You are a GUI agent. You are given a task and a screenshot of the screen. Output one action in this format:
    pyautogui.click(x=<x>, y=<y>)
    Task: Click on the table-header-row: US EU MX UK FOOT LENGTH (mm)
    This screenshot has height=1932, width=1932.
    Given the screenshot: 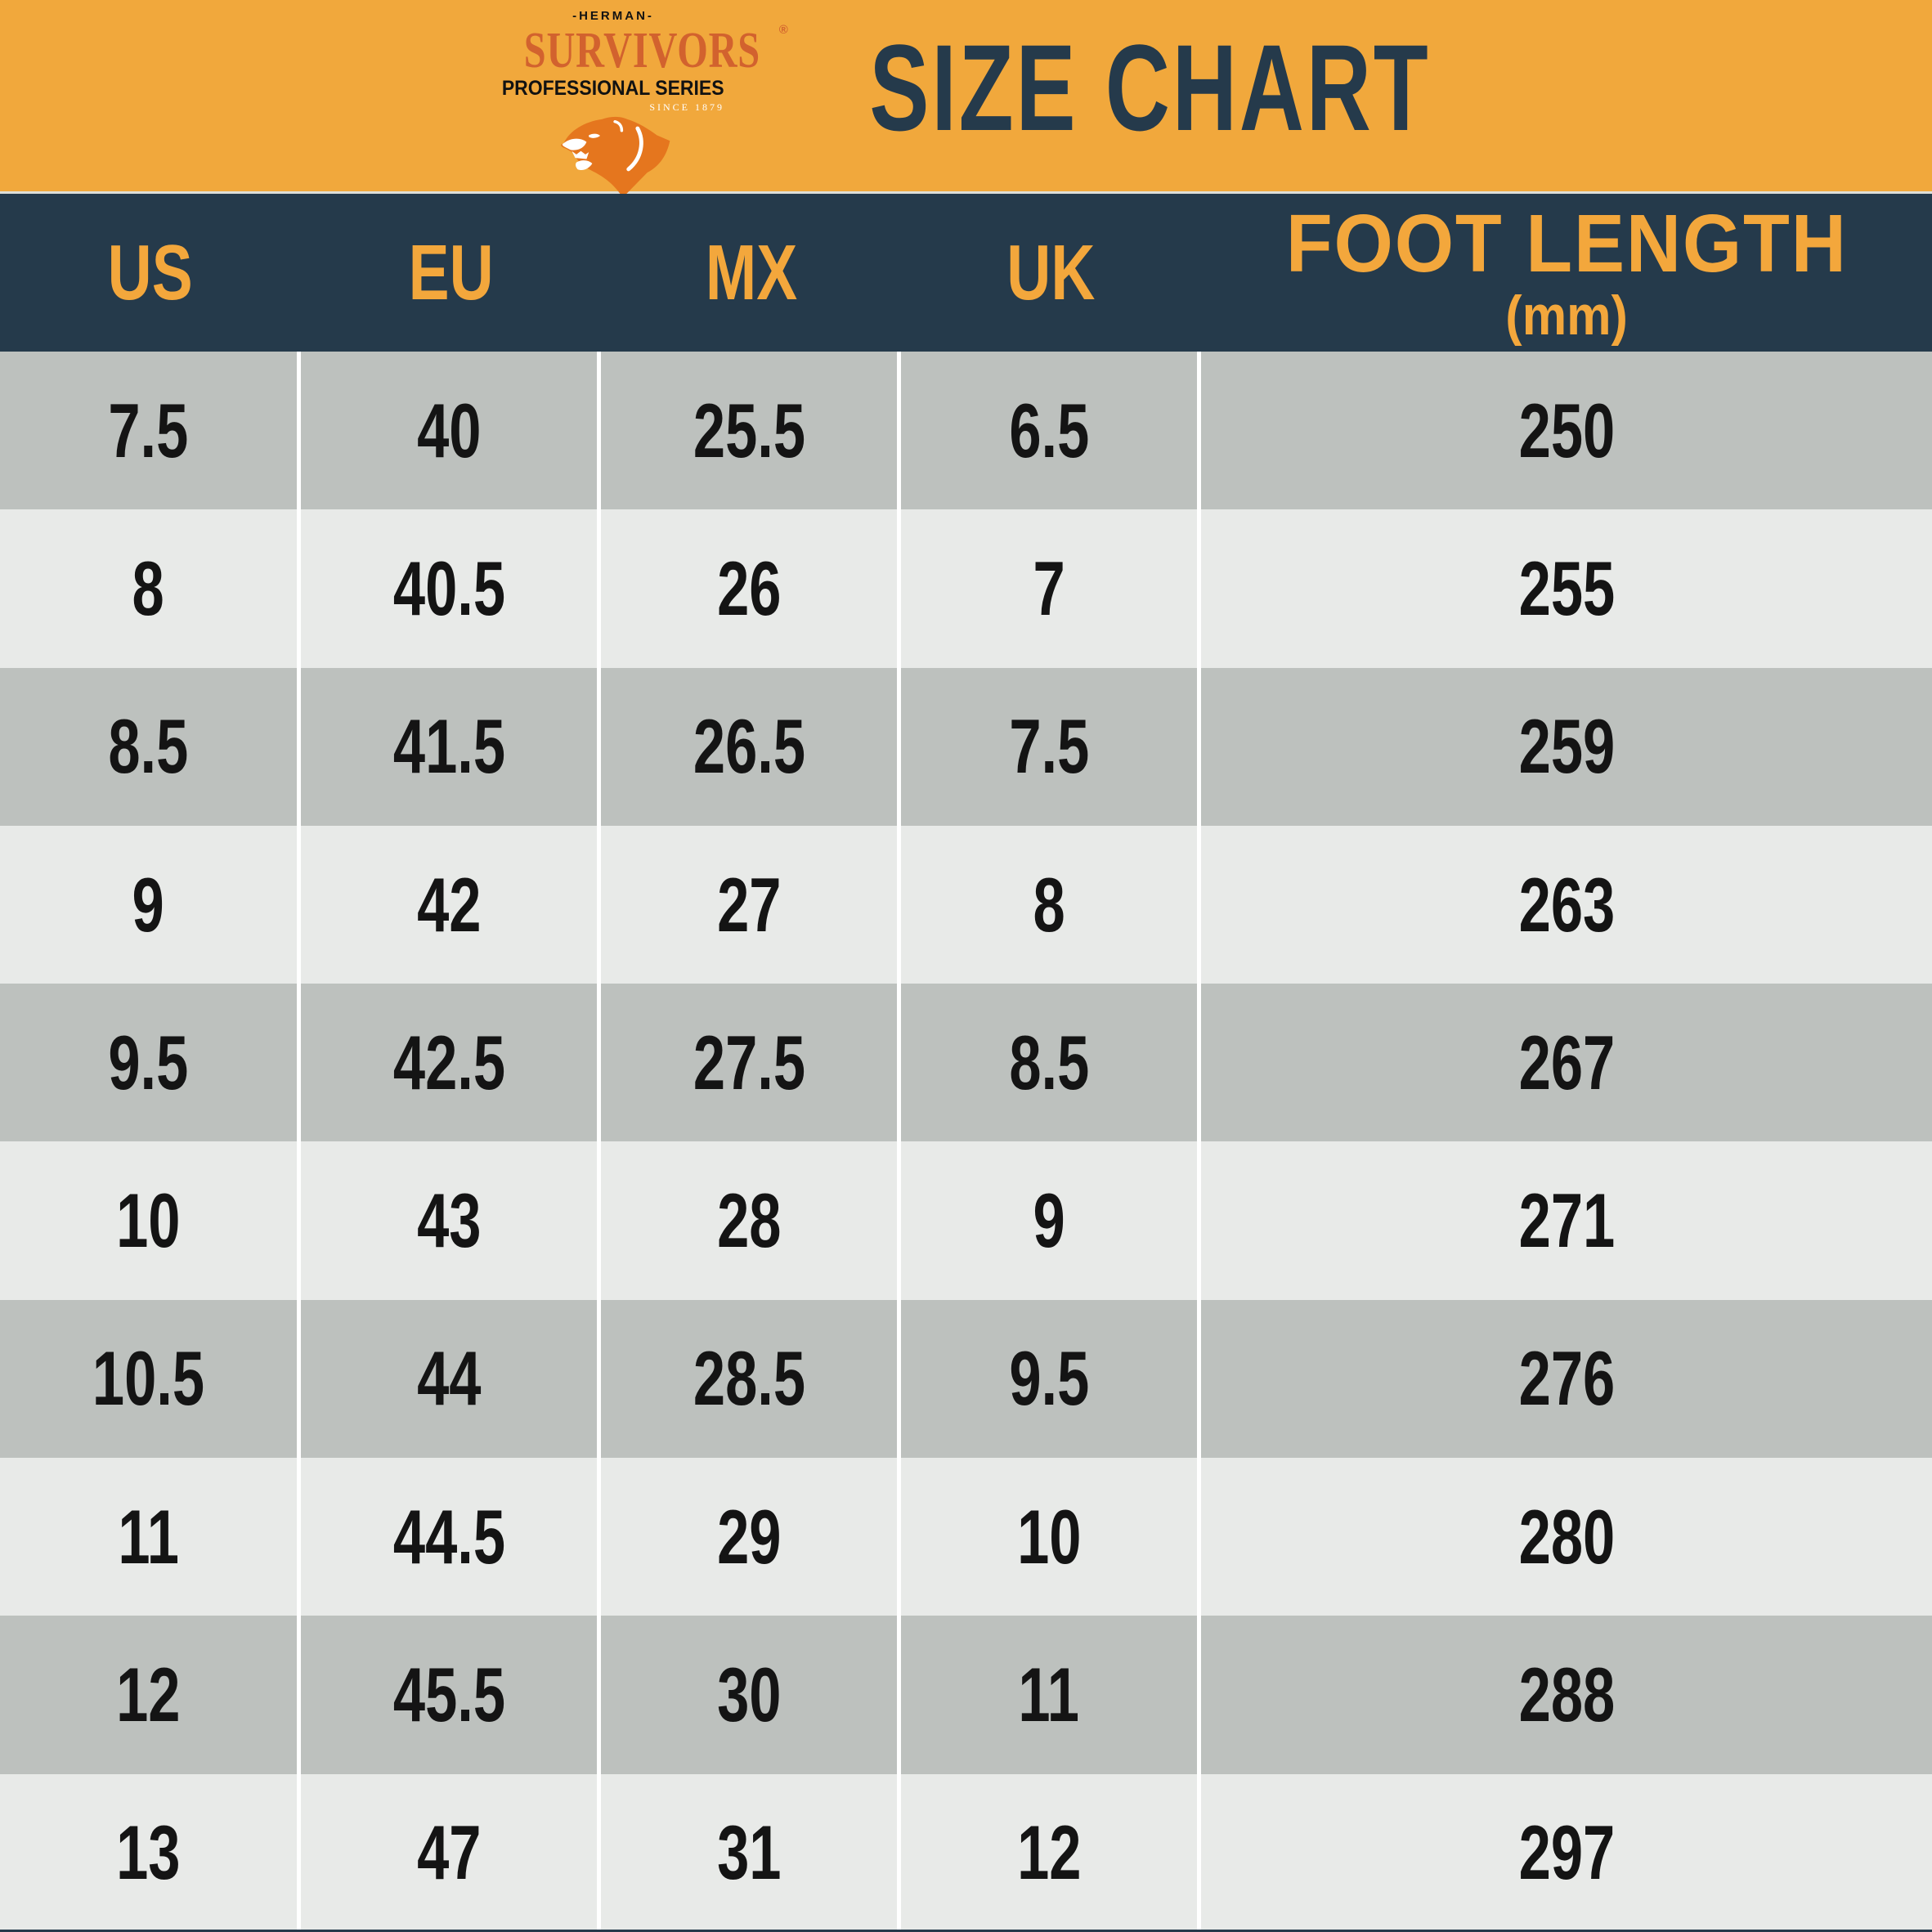 What is the action you would take?
    pyautogui.click(x=966, y=273)
    